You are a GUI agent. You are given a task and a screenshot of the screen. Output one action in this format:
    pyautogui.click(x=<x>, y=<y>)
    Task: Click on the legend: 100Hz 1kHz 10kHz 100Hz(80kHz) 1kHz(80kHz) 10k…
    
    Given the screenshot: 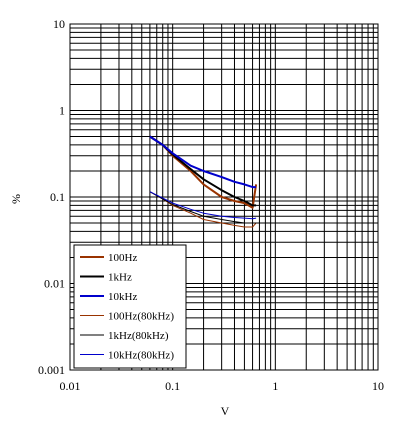 What is the action you would take?
    pyautogui.click(x=130, y=306)
    